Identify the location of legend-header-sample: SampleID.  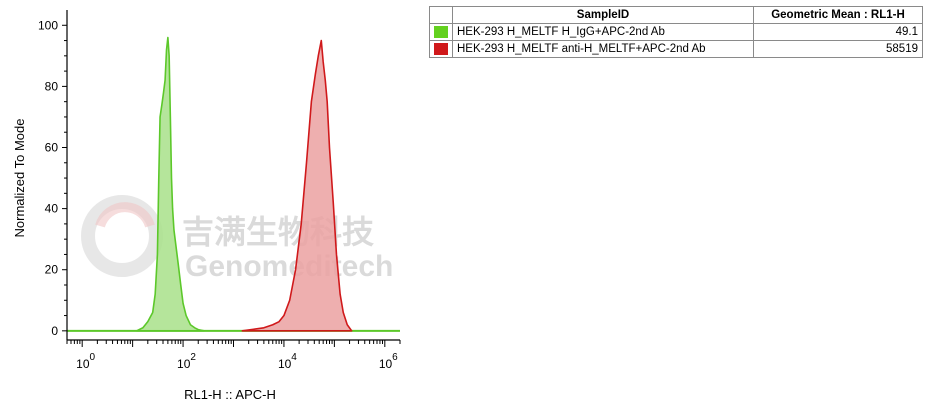
(603, 15).